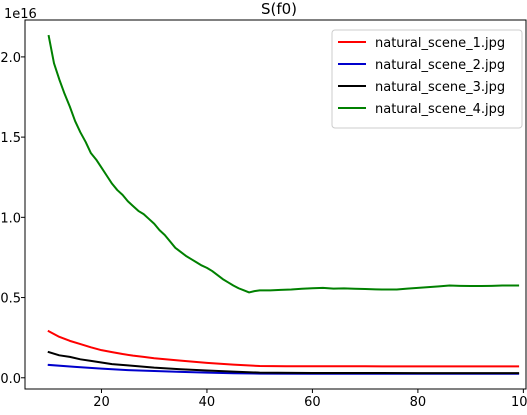 This screenshot has height=415, width=527. I want to click on x-tick-label: 60, so click(312, 402).